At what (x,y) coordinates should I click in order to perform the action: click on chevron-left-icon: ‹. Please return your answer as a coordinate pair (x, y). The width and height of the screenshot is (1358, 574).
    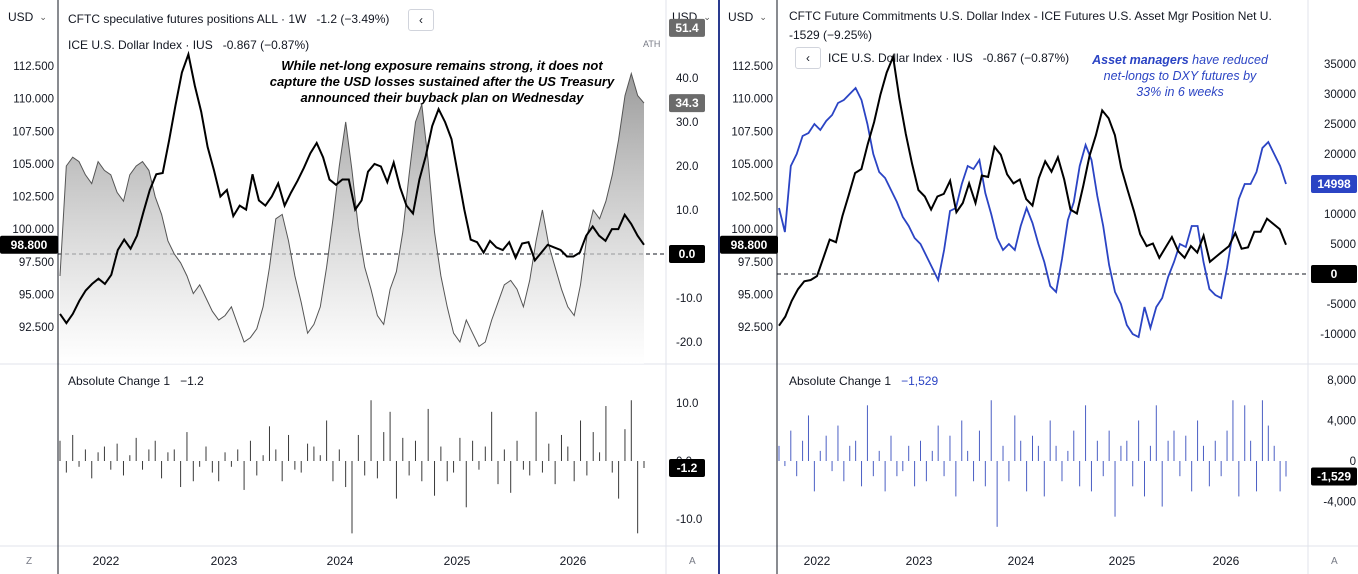
    Looking at the image, I should click on (421, 20).